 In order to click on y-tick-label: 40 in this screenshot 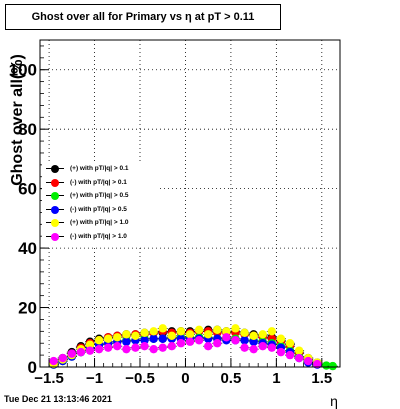, I will do `click(27, 248)`.